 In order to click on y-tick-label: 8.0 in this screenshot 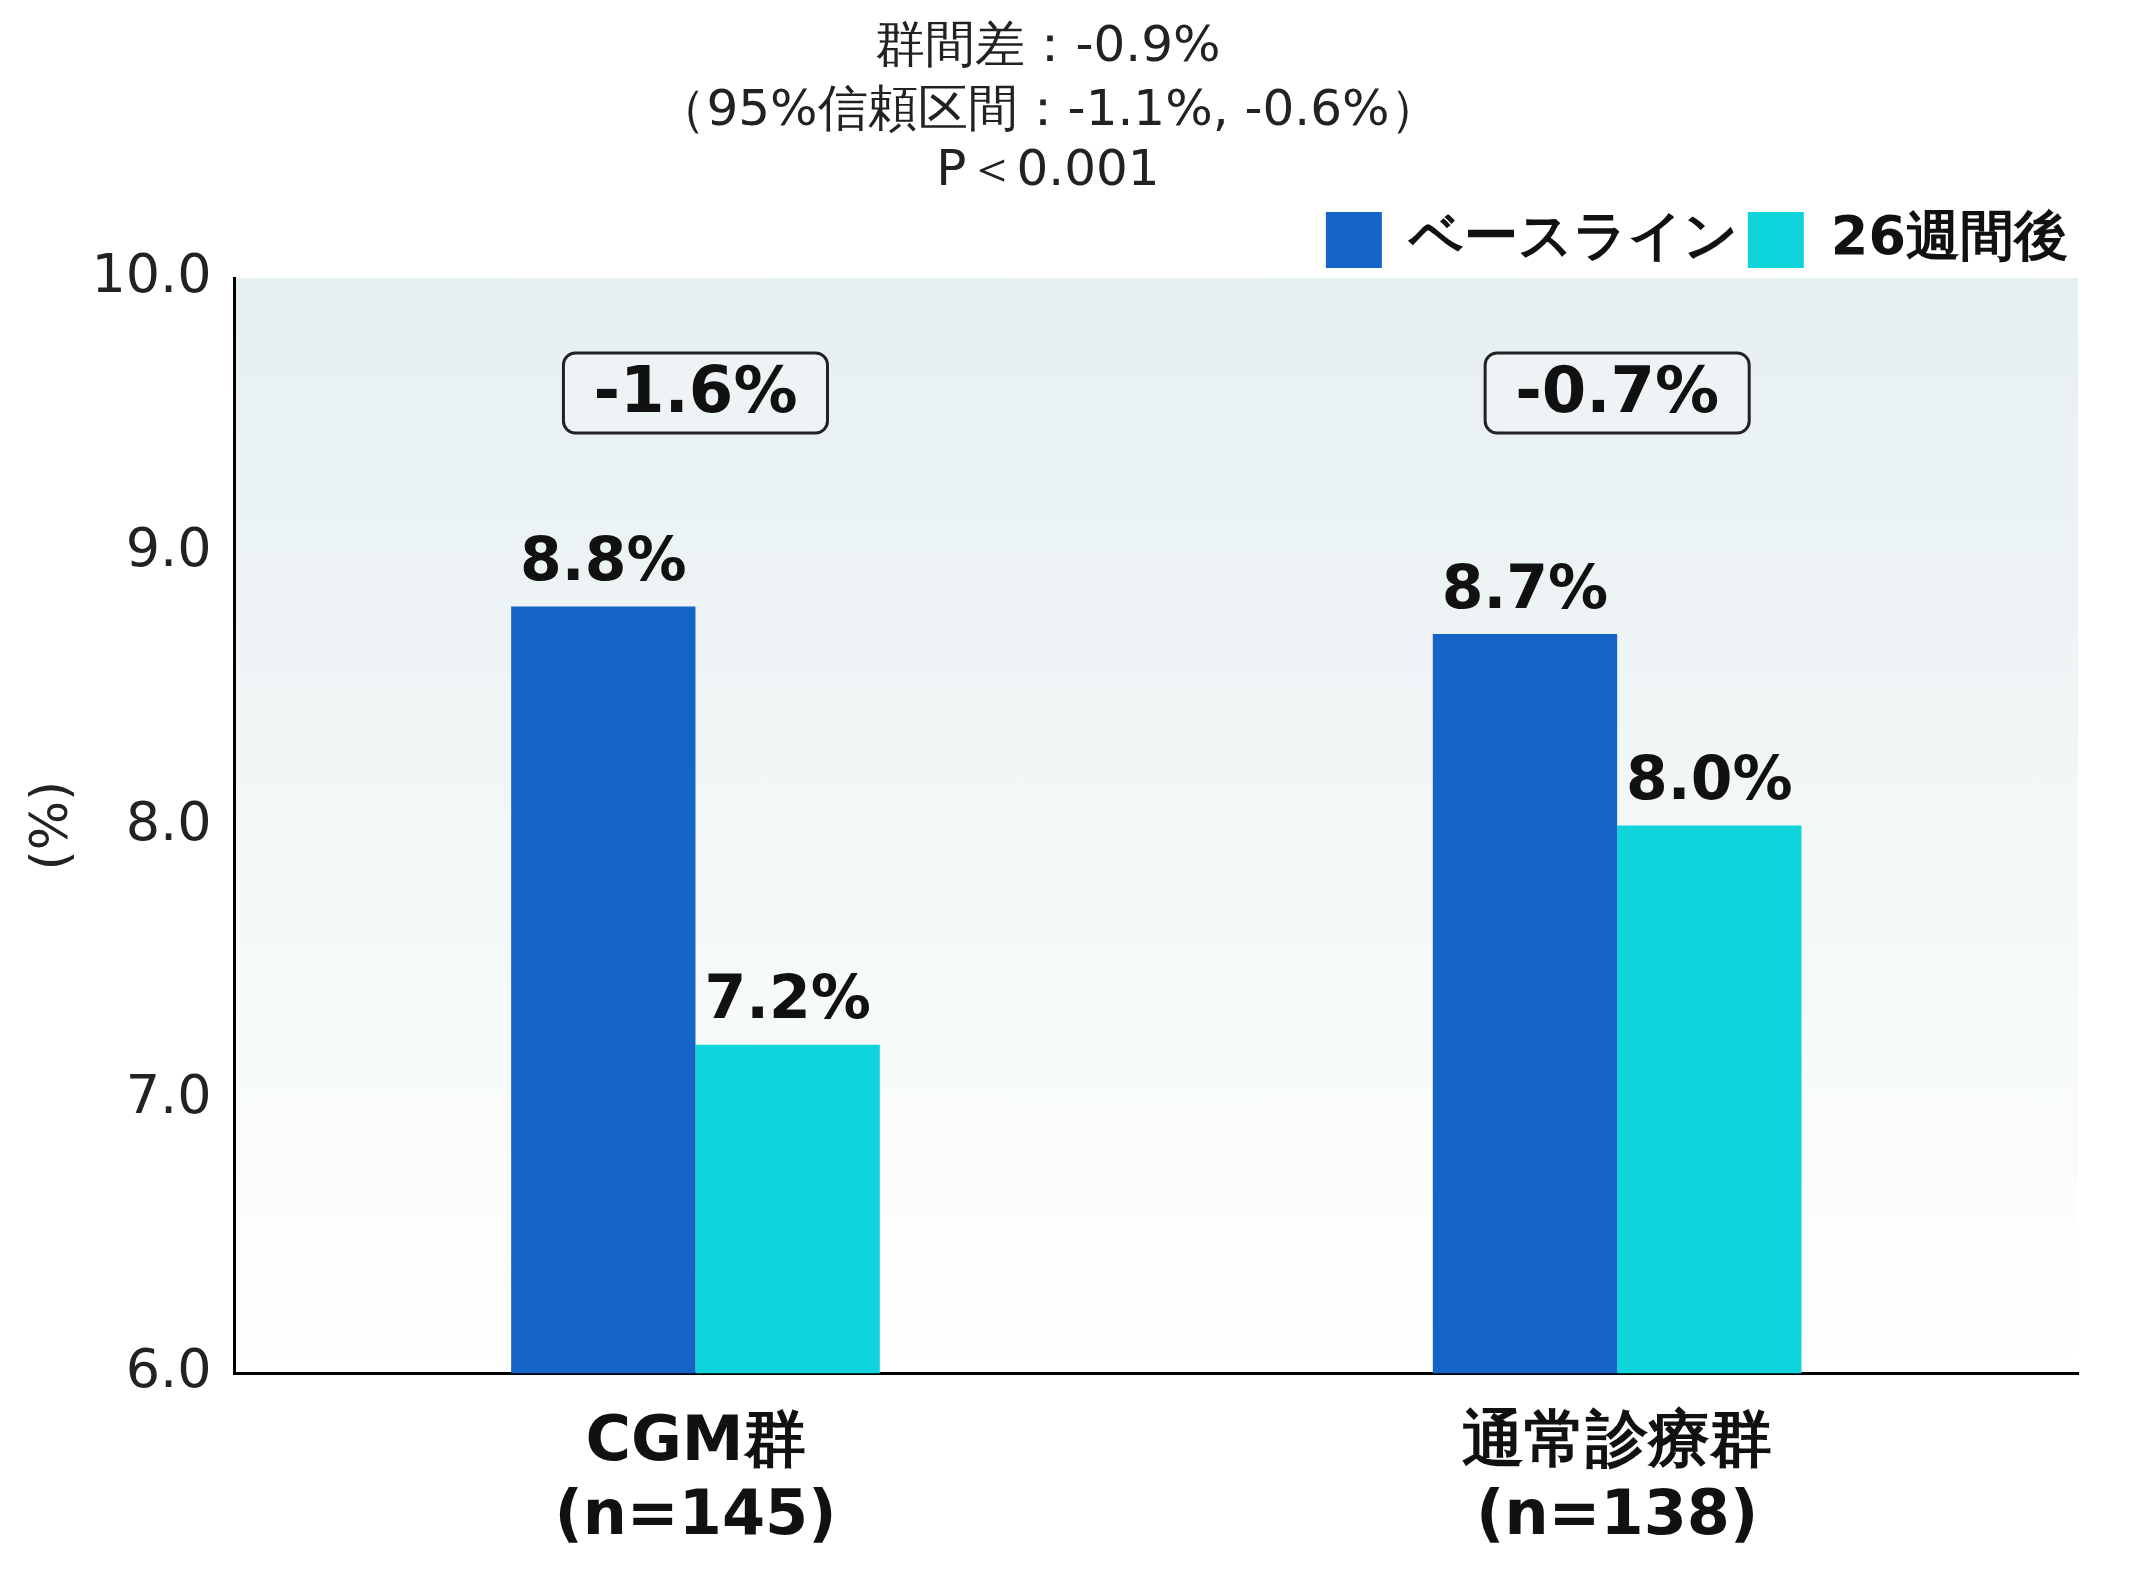, I will do `click(168, 821)`.